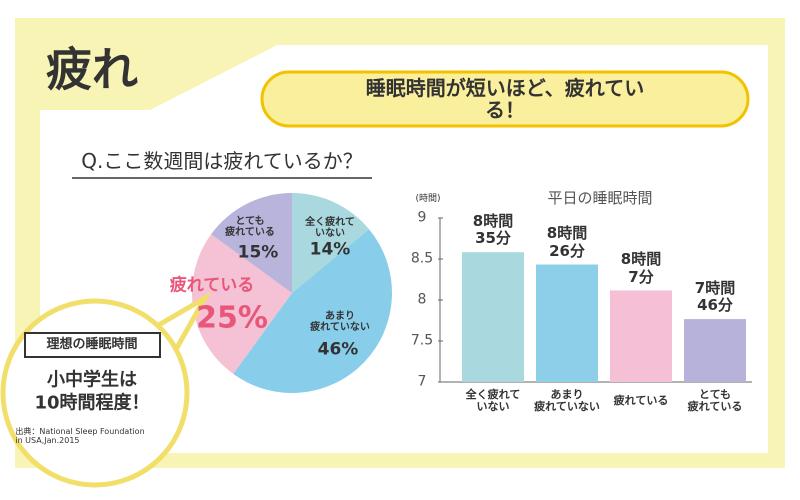  What do you see at coordinates (493, 229) in the screenshot?
I see `bar-value-label: 8時間 35分` at bounding box center [493, 229].